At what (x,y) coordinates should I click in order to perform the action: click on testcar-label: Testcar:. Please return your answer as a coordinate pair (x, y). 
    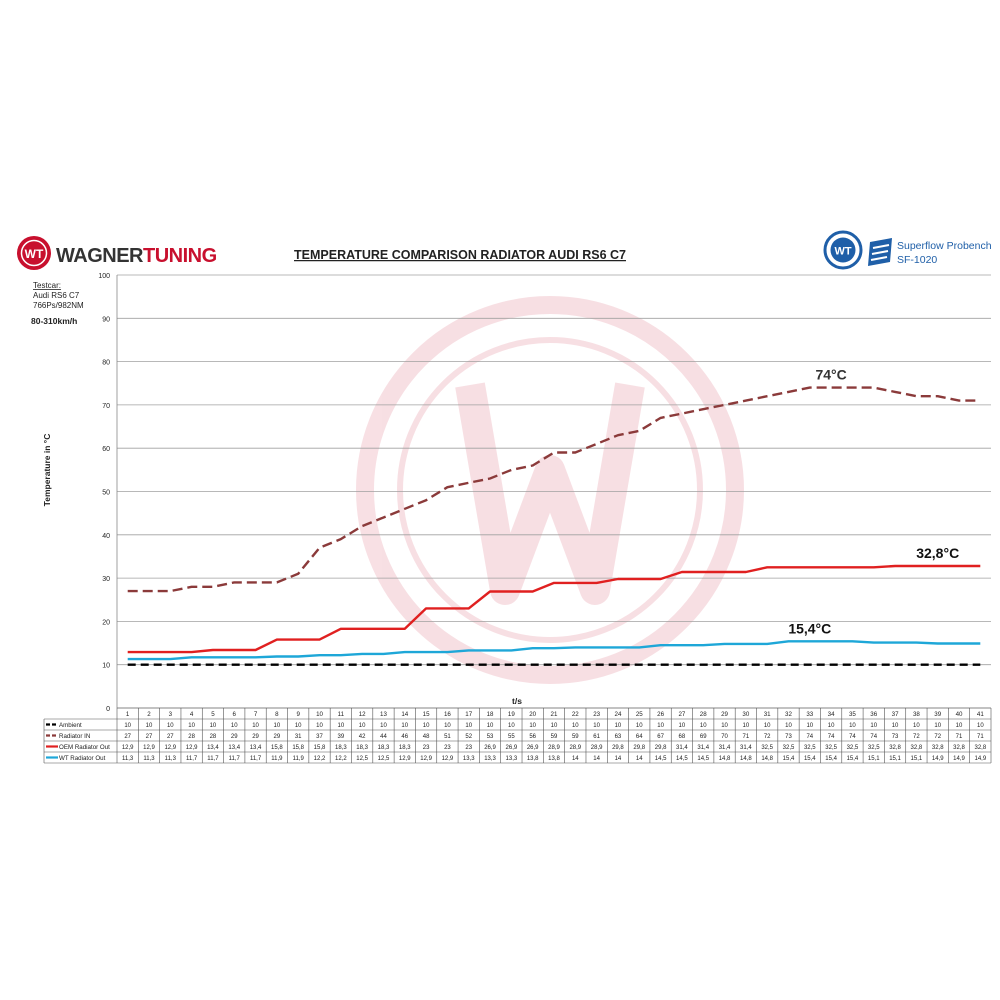
    Looking at the image, I should click on (47, 285).